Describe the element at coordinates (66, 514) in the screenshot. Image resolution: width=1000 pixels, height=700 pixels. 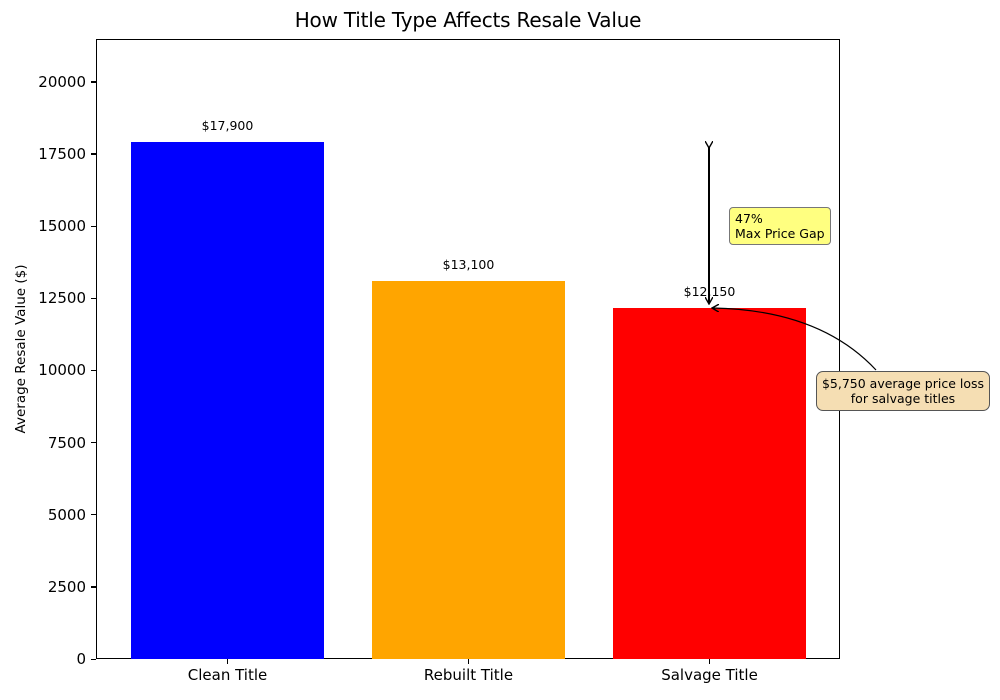
I see `y-tick-label: 5000` at that location.